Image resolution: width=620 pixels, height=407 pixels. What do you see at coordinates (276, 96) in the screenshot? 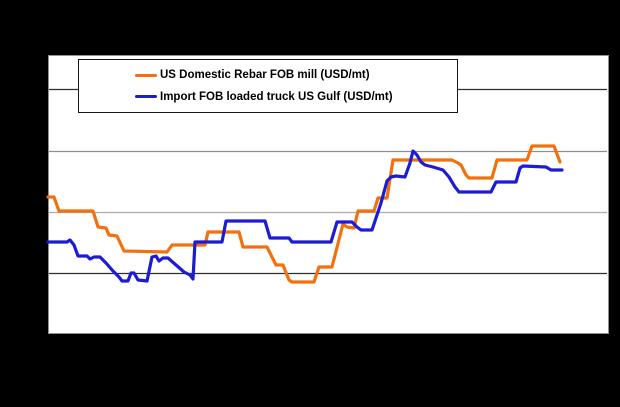
I see `legend-label-import-us-gulf: Import FOB loaded truck US Gulf (USD/mt)` at bounding box center [276, 96].